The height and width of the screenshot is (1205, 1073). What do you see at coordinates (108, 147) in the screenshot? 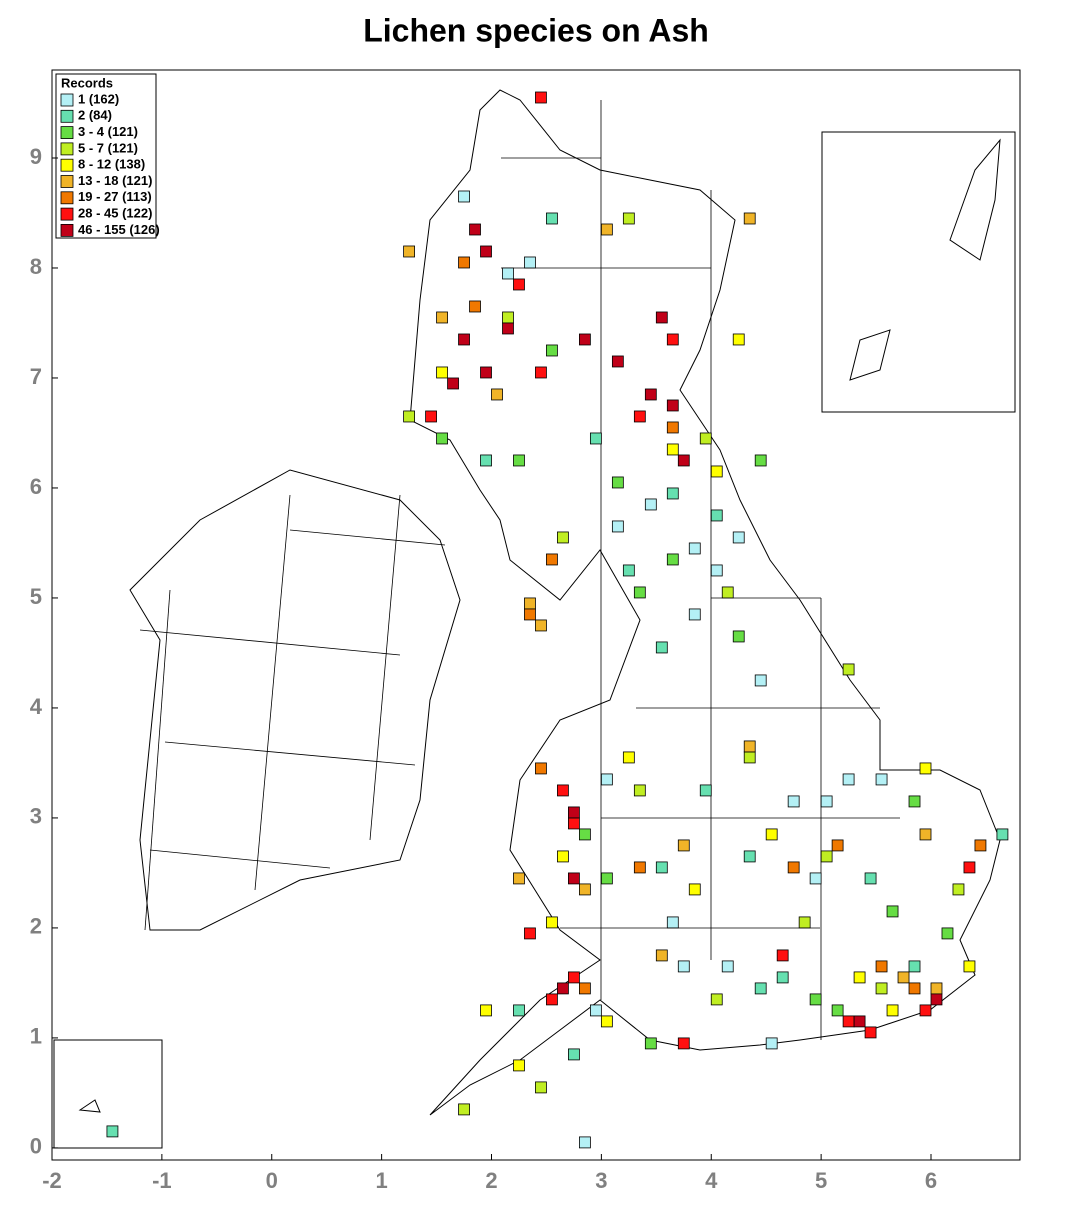
I see `legend-label: 5 - 7 (121)` at bounding box center [108, 147].